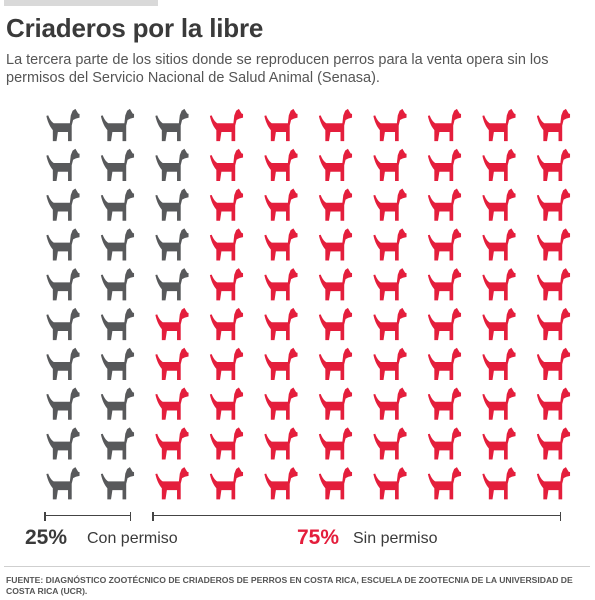 The height and width of the screenshot is (600, 595). Describe the element at coordinates (81, 3) in the screenshot. I see `top-accent-bar` at that location.